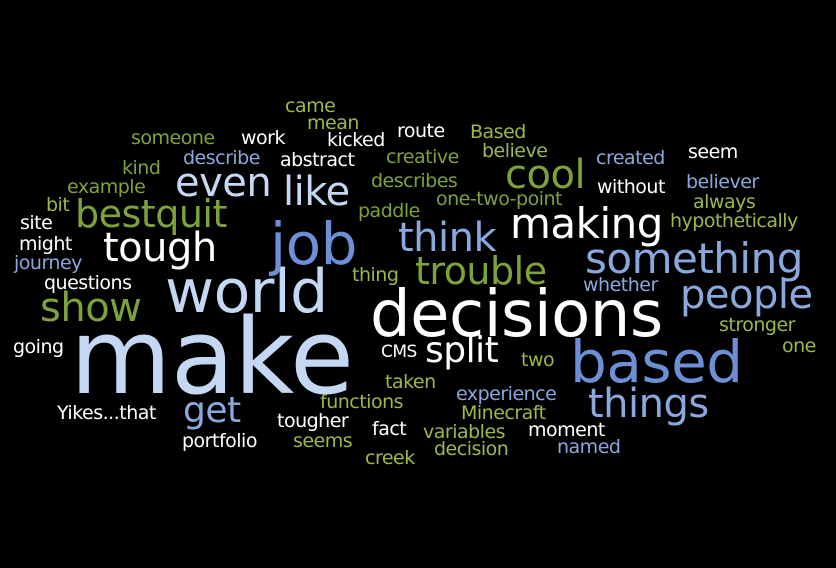  I want to click on word-believer: believer, so click(722, 182).